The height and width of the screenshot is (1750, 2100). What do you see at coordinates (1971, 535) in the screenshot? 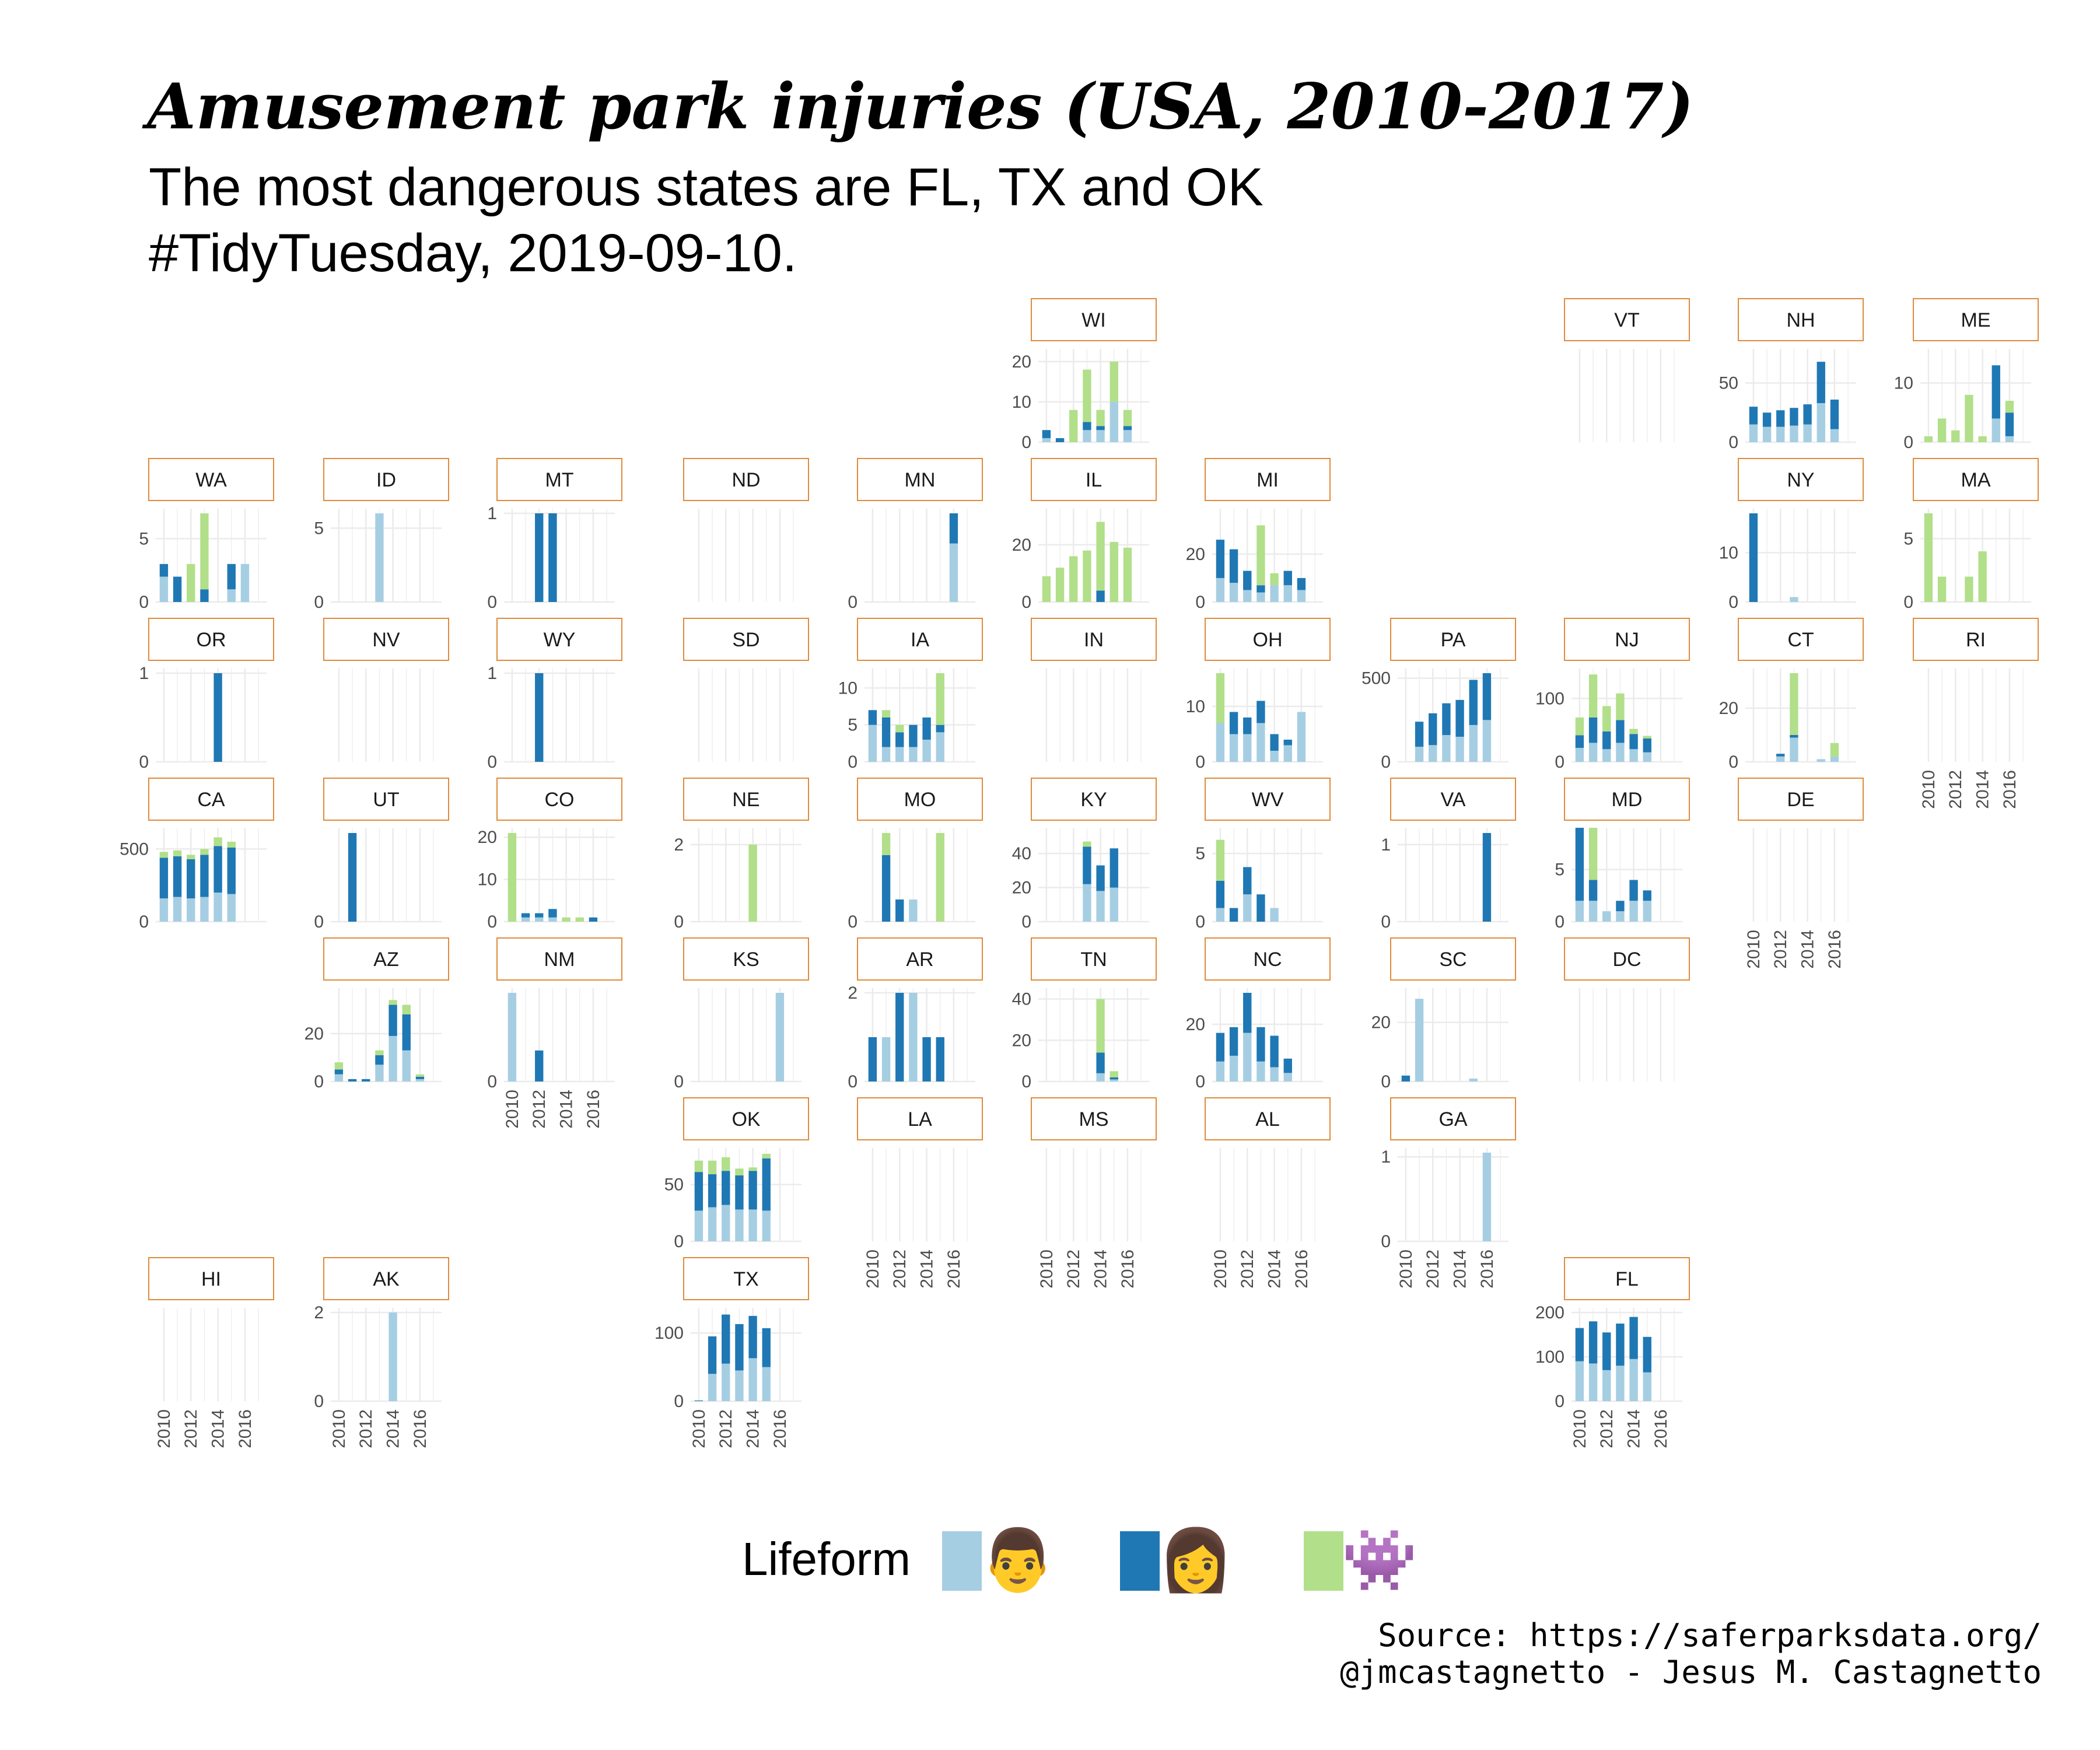
I see `facet-ma: MA 0 5` at bounding box center [1971, 535].